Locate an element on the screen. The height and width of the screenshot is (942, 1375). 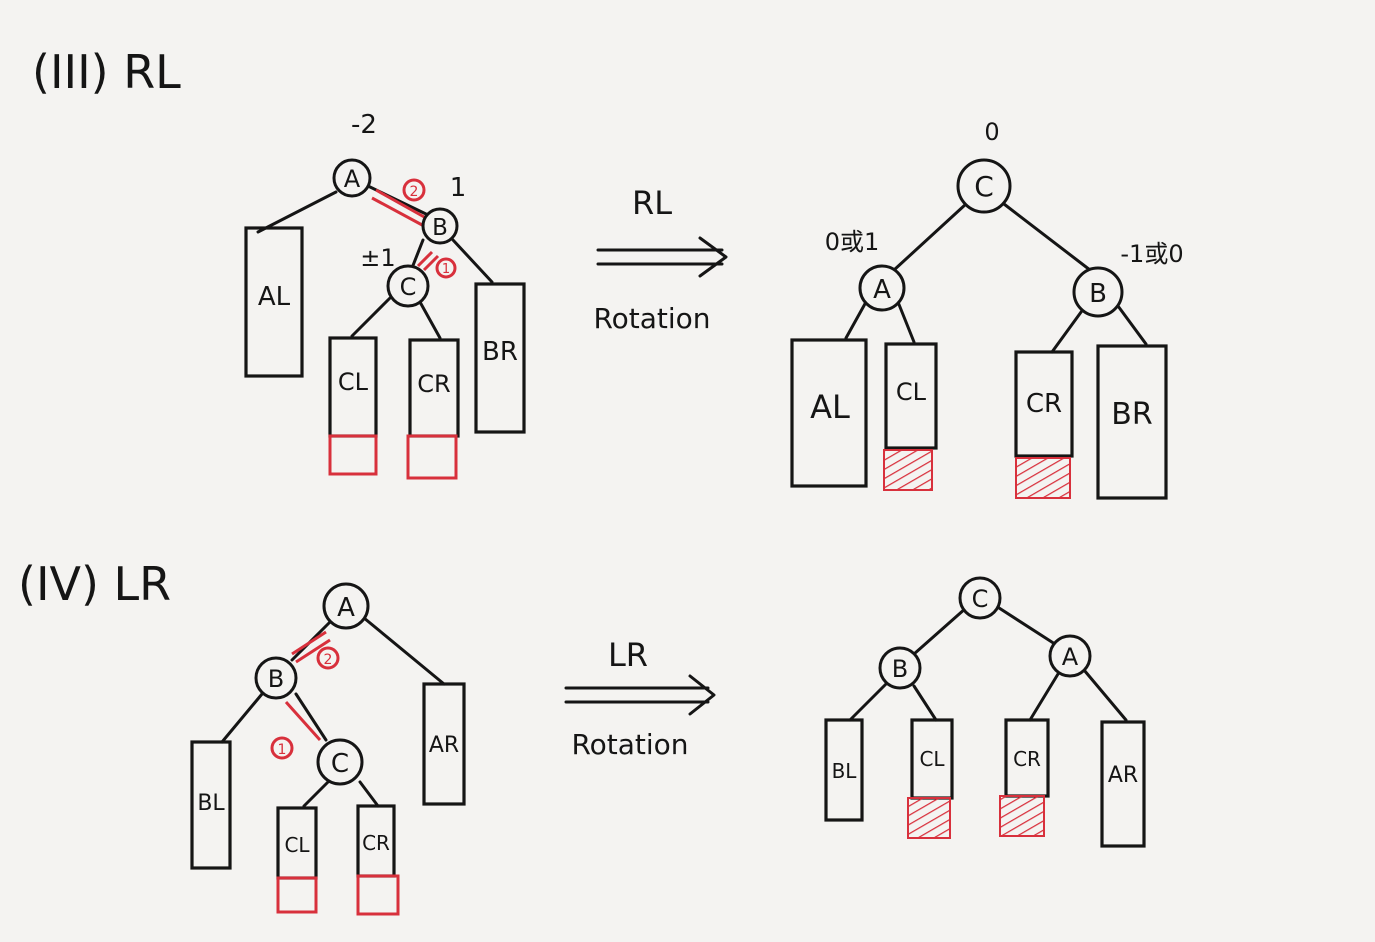
rl-before-subtree-br: BR is located at coordinates (500, 358).